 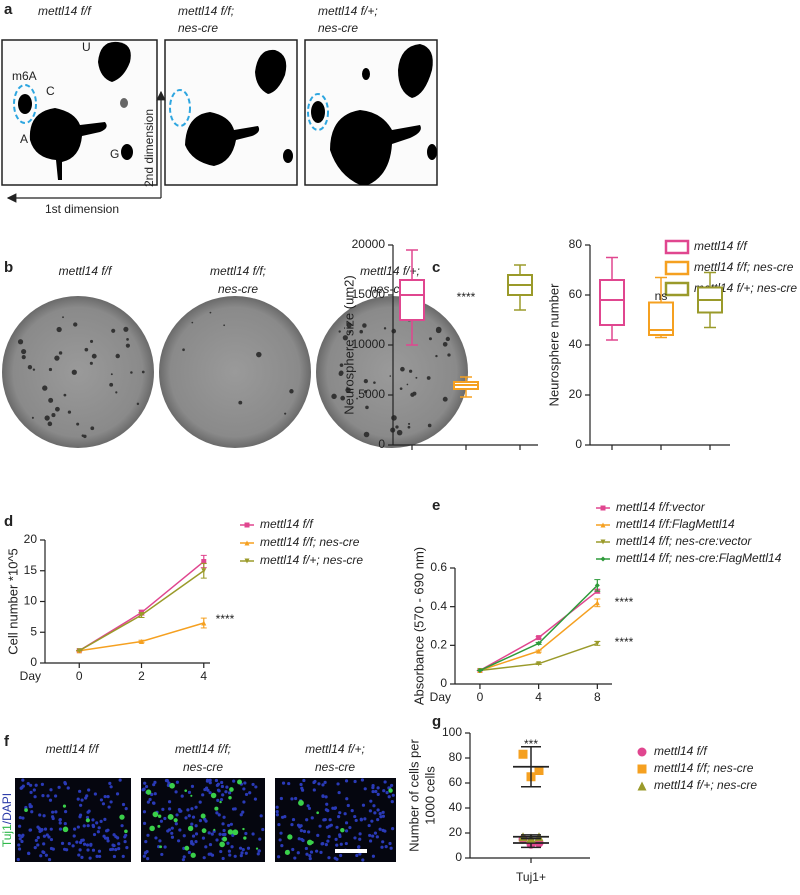 What do you see at coordinates (538, 657) in the screenshot?
I see `series-line` at bounding box center [538, 657].